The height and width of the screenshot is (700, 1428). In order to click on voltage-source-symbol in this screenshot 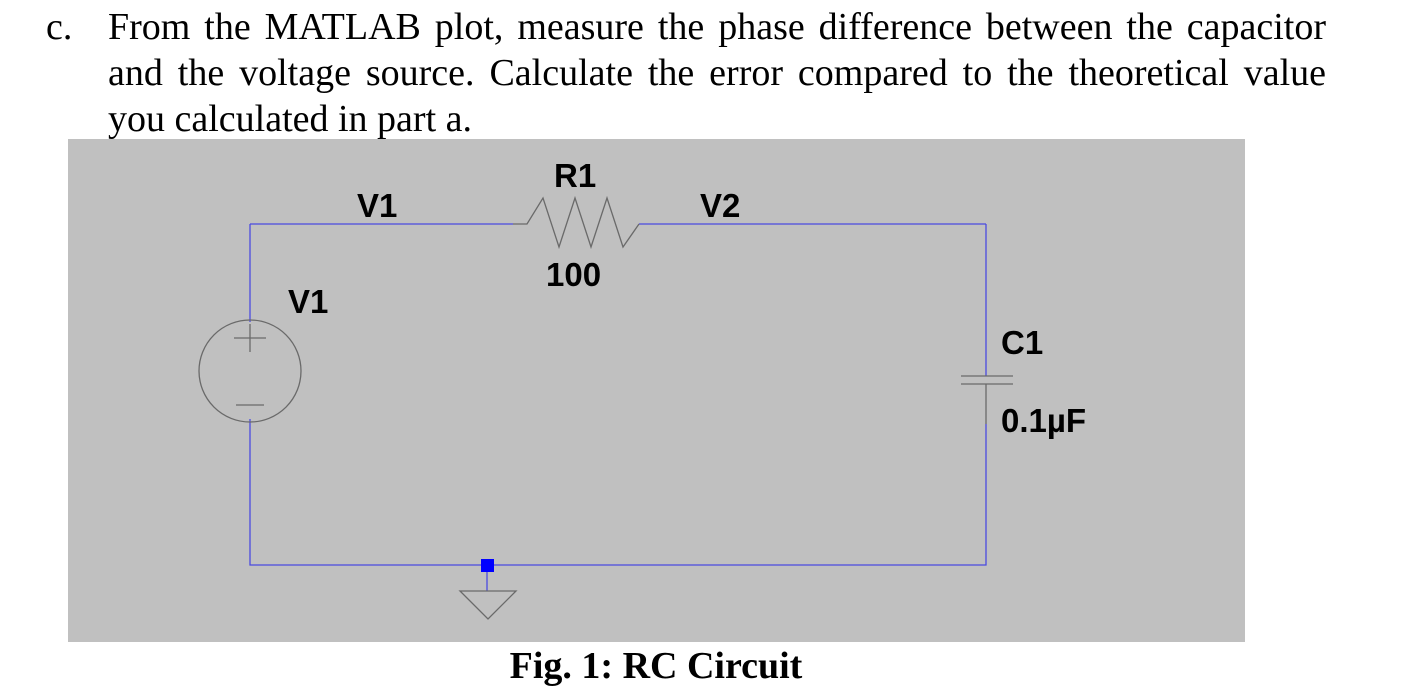, I will do `click(250, 371)`.